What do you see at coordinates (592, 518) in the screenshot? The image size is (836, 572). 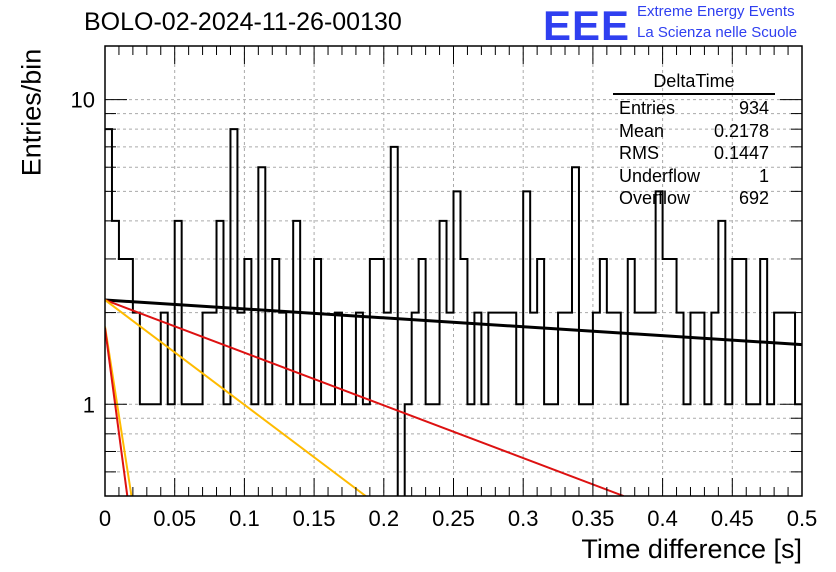 I see `x-tick-label: 0.35` at bounding box center [592, 518].